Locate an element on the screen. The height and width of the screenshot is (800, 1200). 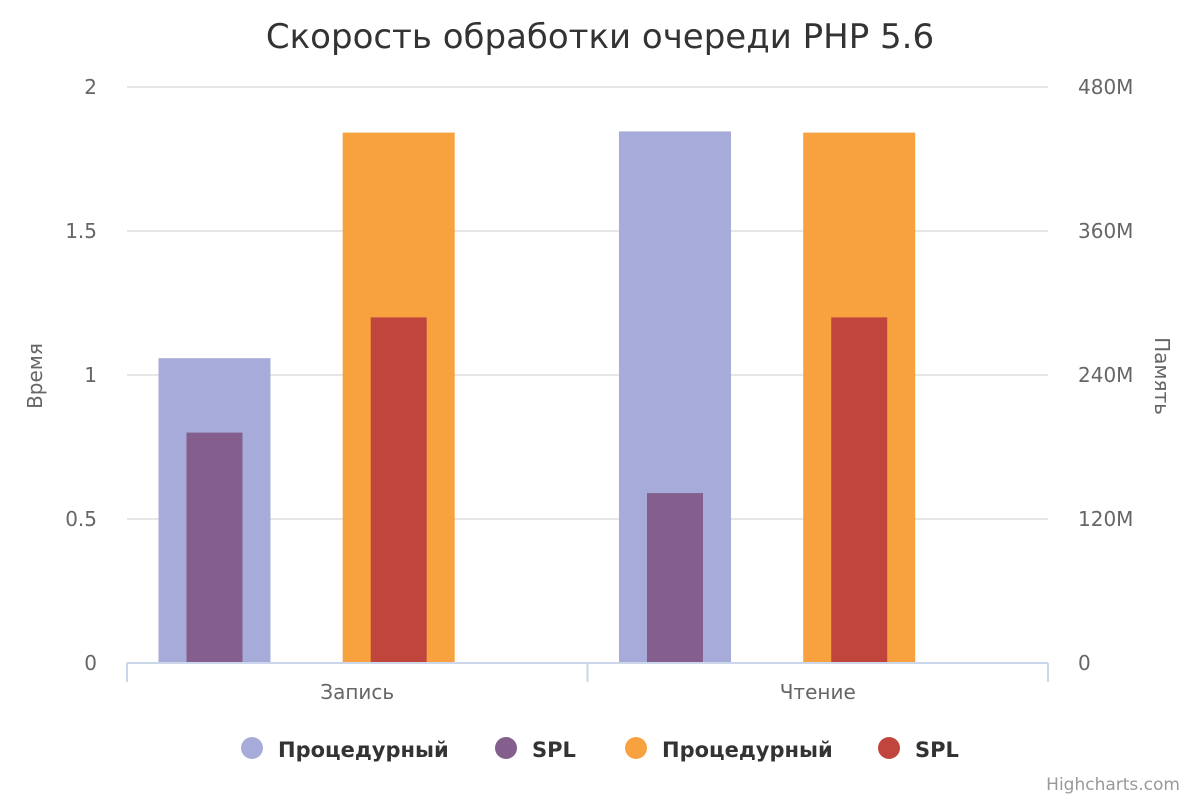
right-y-axis-title: Память is located at coordinates (1162, 376).